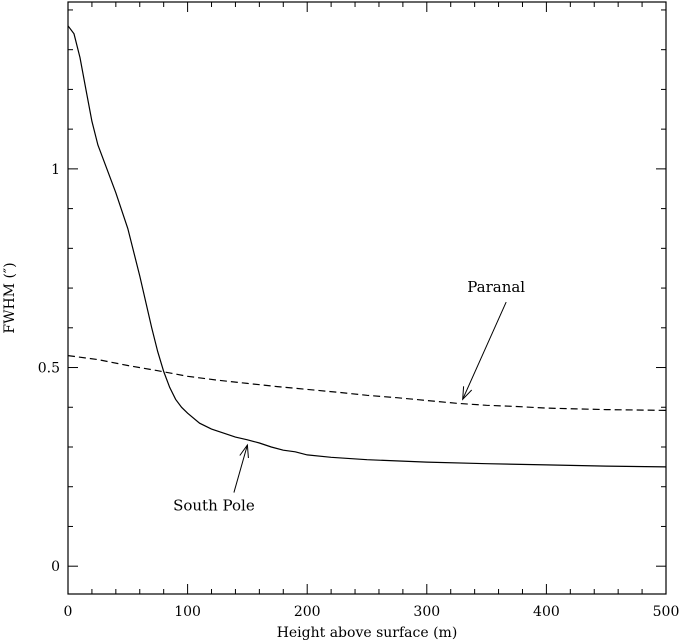 Image resolution: width=680 pixels, height=641 pixels. Describe the element at coordinates (467, 393) in the screenshot. I see `annotation-arrowhead-paranal` at that location.